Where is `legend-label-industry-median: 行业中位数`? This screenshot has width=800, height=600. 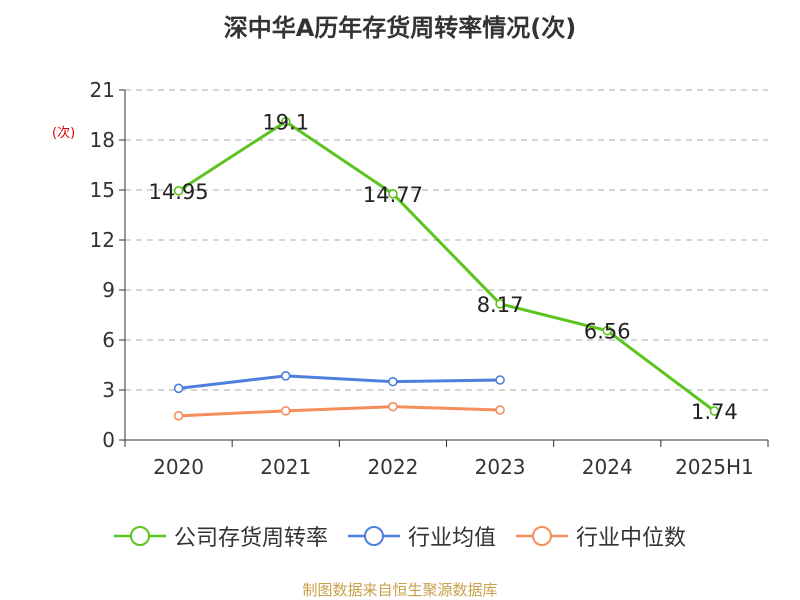 legend-label-industry-median: 行业中位数 is located at coordinates (631, 538).